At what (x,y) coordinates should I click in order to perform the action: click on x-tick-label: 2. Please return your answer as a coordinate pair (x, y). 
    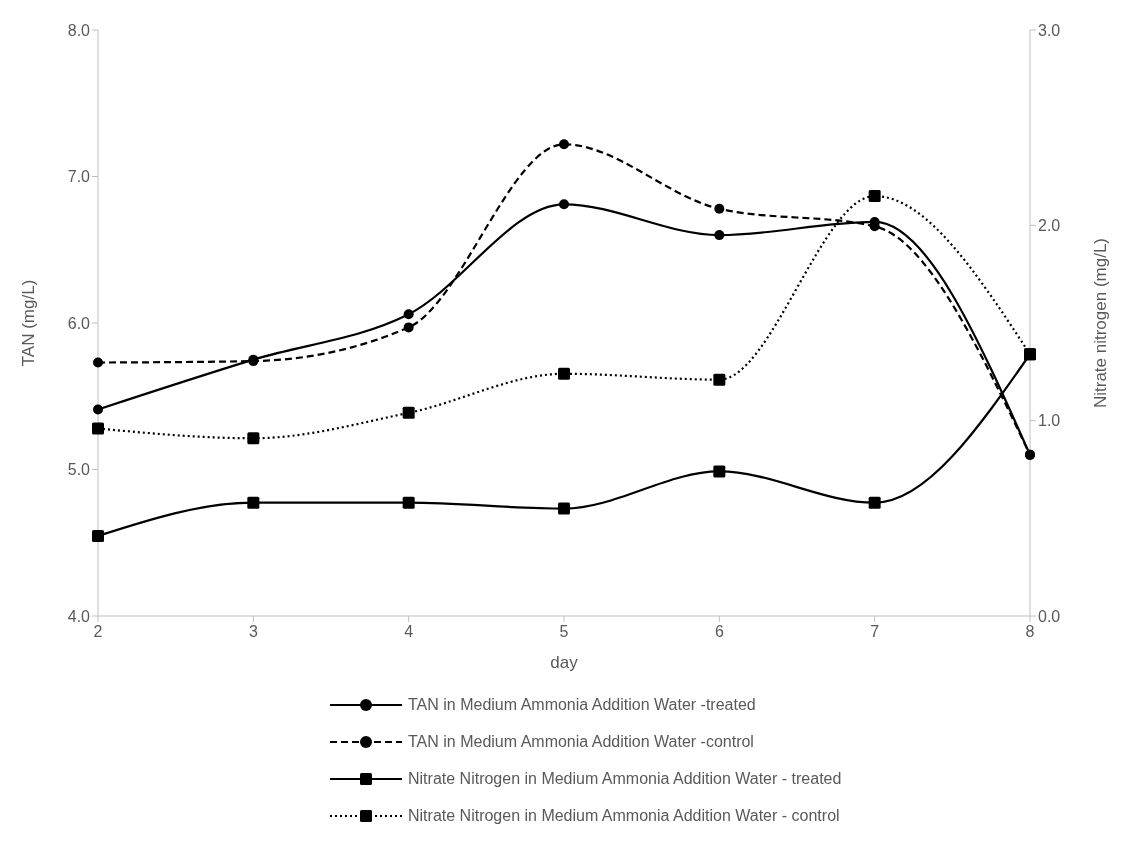
    Looking at the image, I should click on (98, 632).